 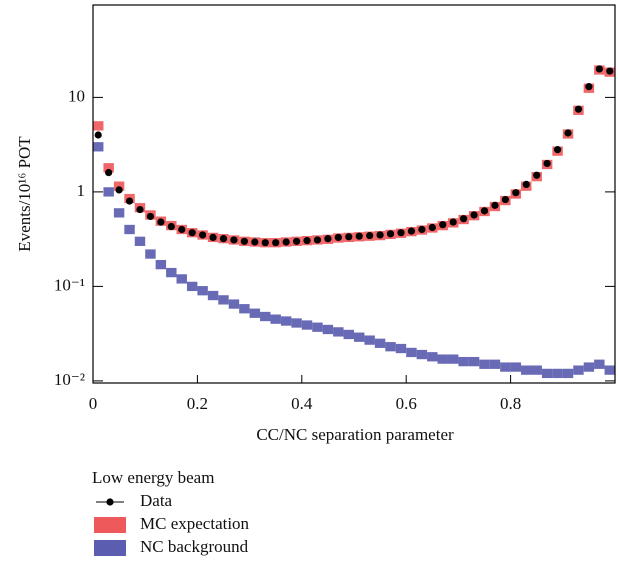 What do you see at coordinates (81, 190) in the screenshot?
I see `y-tick-label: 1` at bounding box center [81, 190].